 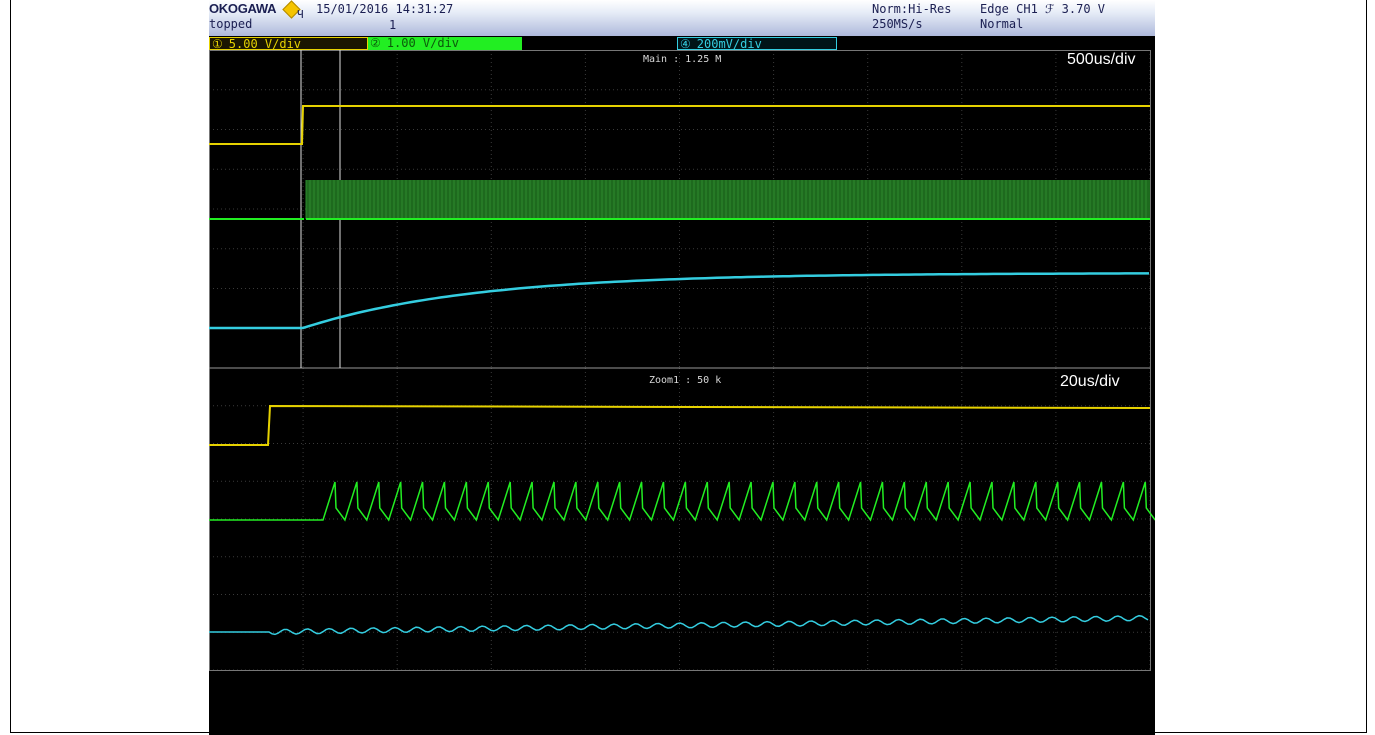 What do you see at coordinates (685, 380) in the screenshot?
I see `zoom-window-title: Zoom1 : 50 k` at bounding box center [685, 380].